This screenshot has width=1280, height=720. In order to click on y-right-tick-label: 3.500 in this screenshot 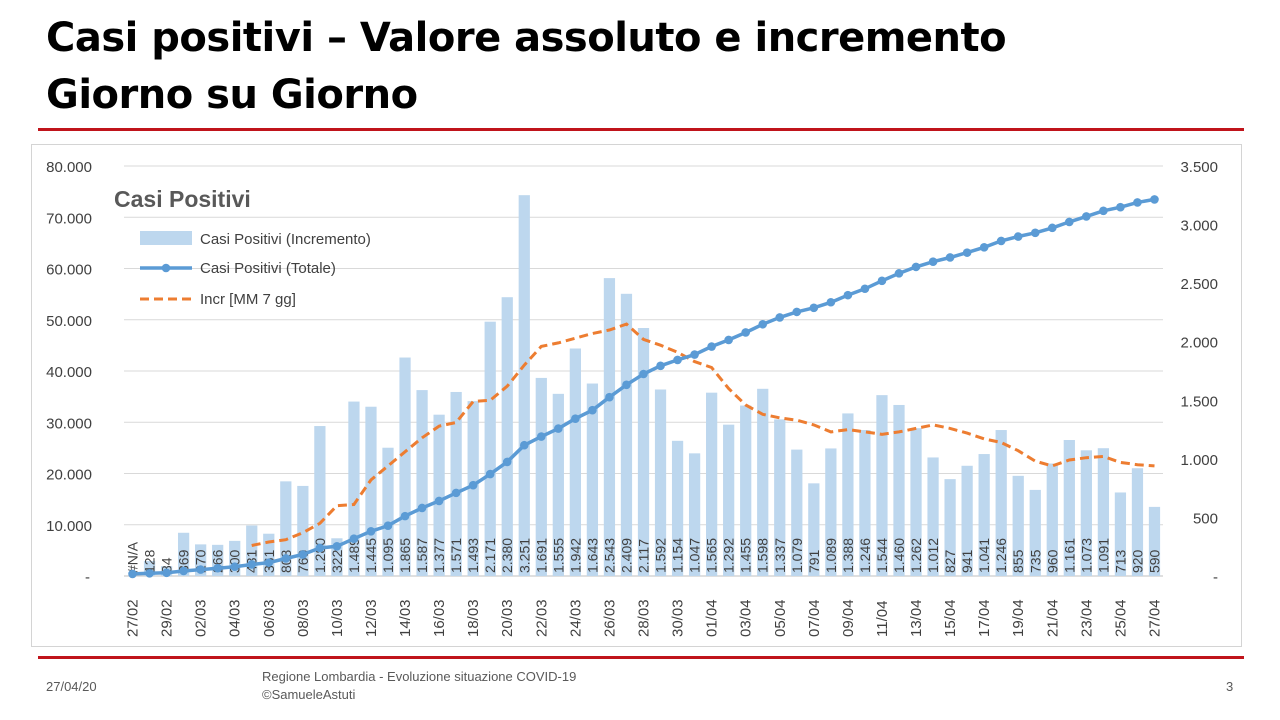, I will do `click(1199, 167)`.